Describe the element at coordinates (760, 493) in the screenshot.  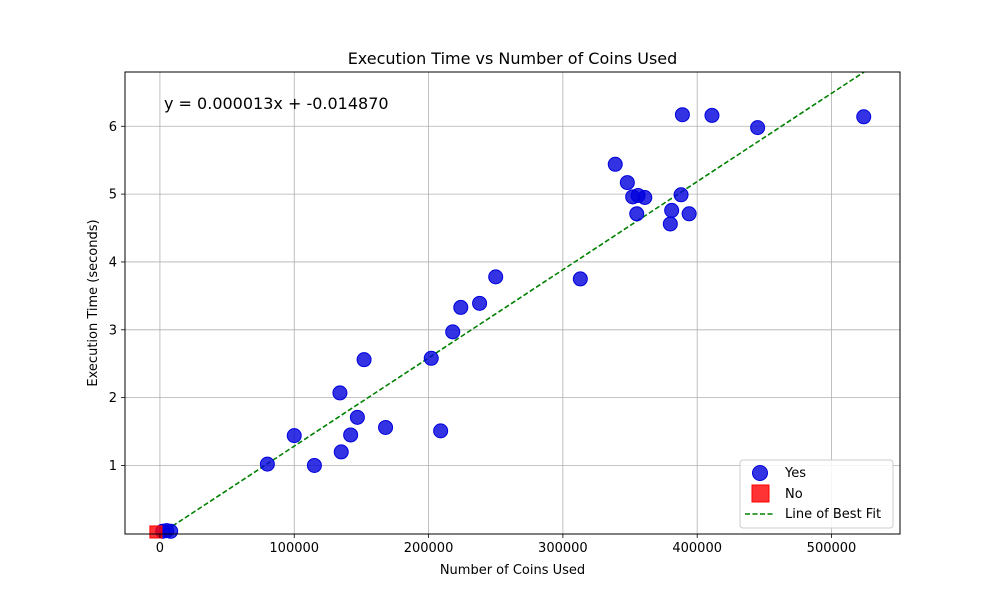
I see `legend-marker-no` at that location.